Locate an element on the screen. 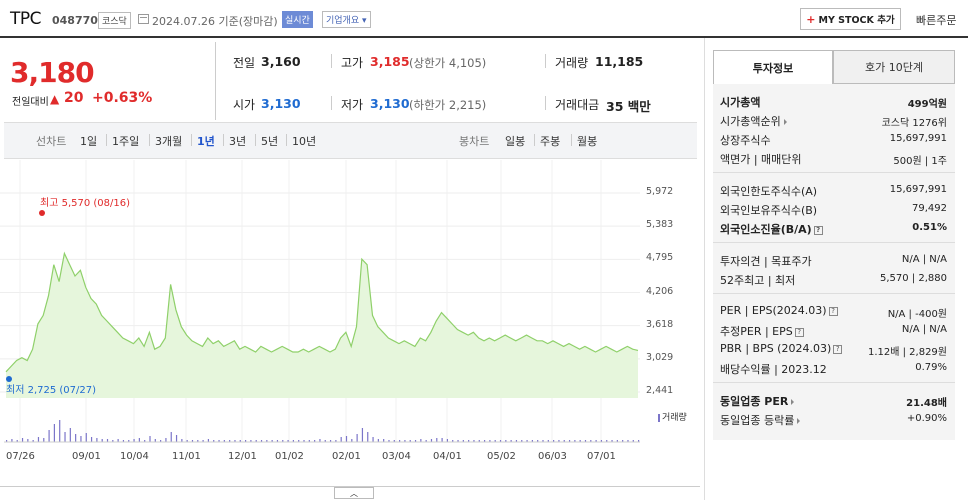 The image size is (968, 500). tab-candle: 일봉 is located at coordinates (515, 141).